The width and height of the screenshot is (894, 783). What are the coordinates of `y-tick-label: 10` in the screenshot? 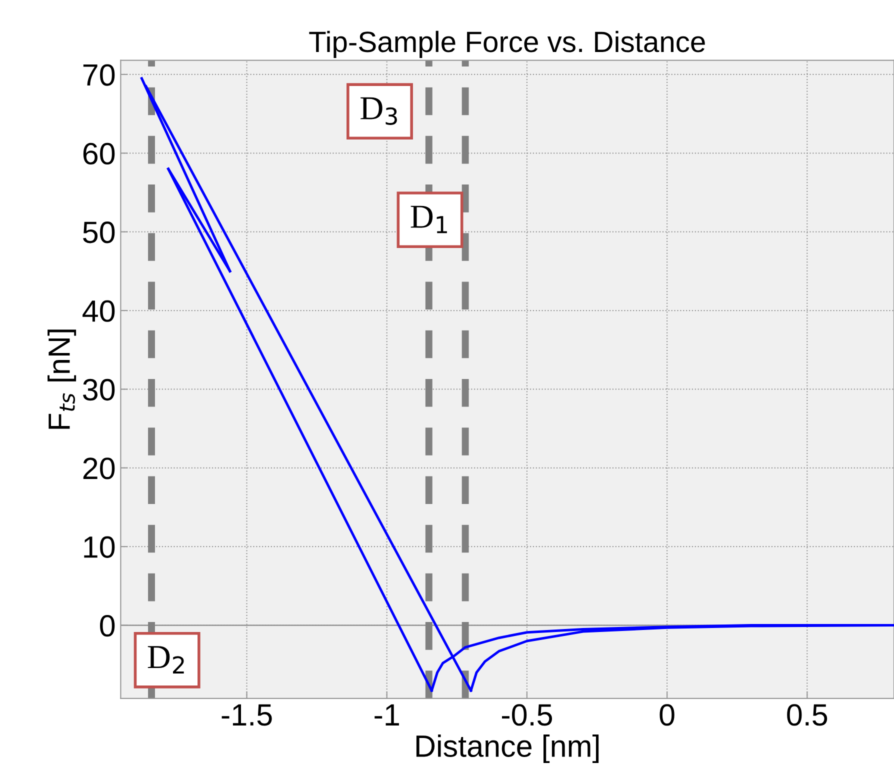 It's located at (99, 547).